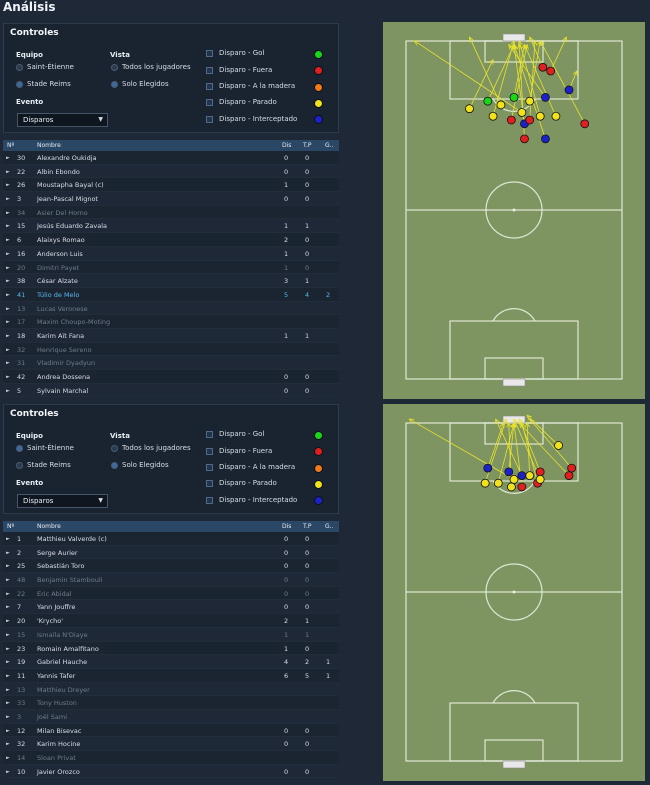  I want to click on table-row: ► 12 Milan Bisevac 0 0, so click(171, 730).